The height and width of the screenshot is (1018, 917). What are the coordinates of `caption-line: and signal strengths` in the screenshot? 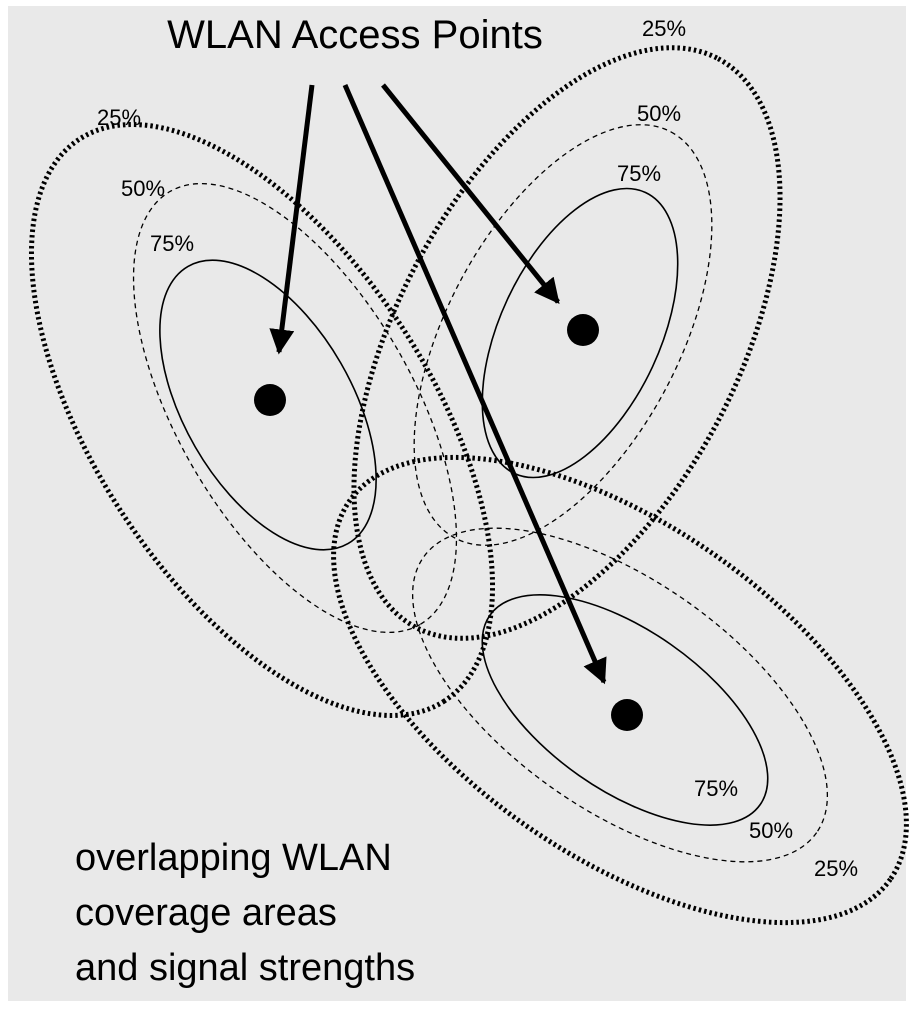 It's located at (245, 968).